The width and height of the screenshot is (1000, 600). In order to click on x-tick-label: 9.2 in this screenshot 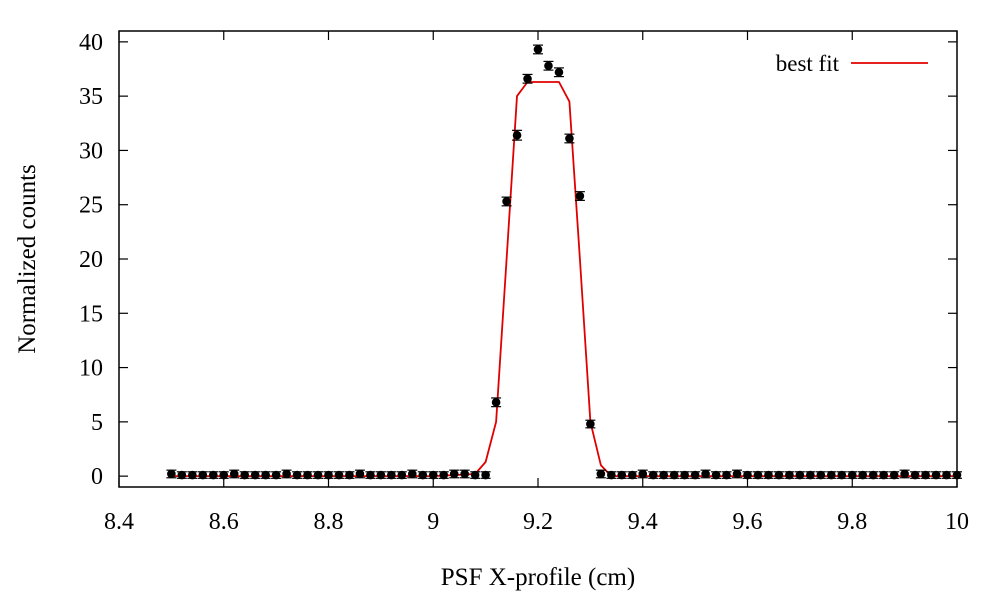, I will do `click(538, 522)`.